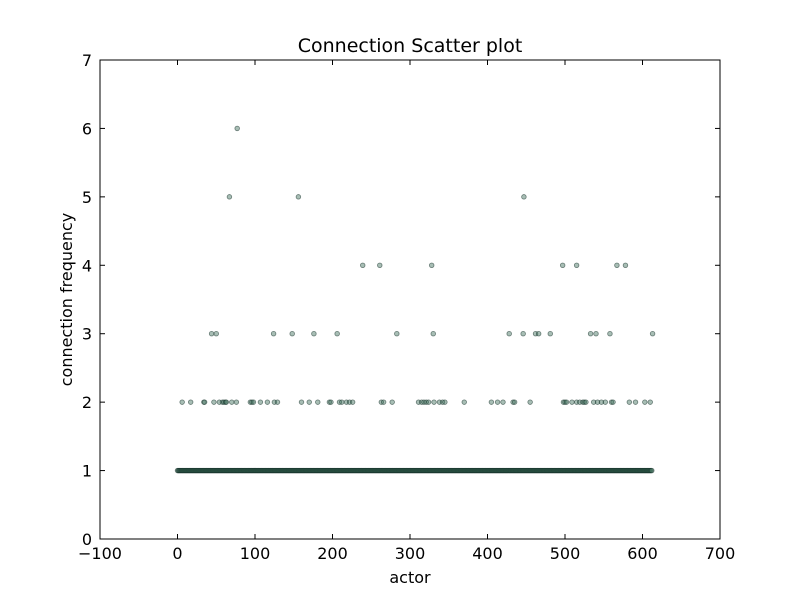 Image resolution: width=800 pixels, height=600 pixels. Describe the element at coordinates (642, 553) in the screenshot. I see `x-tick-label: 600` at that location.